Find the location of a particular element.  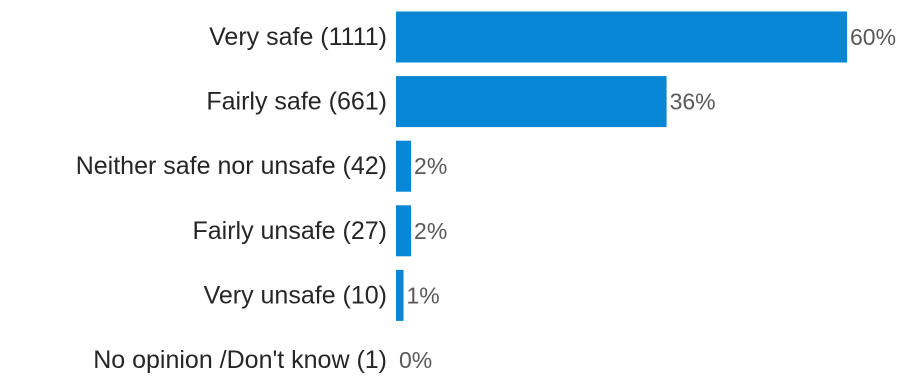

category-label: Very unsafe (10) is located at coordinates (295, 295).